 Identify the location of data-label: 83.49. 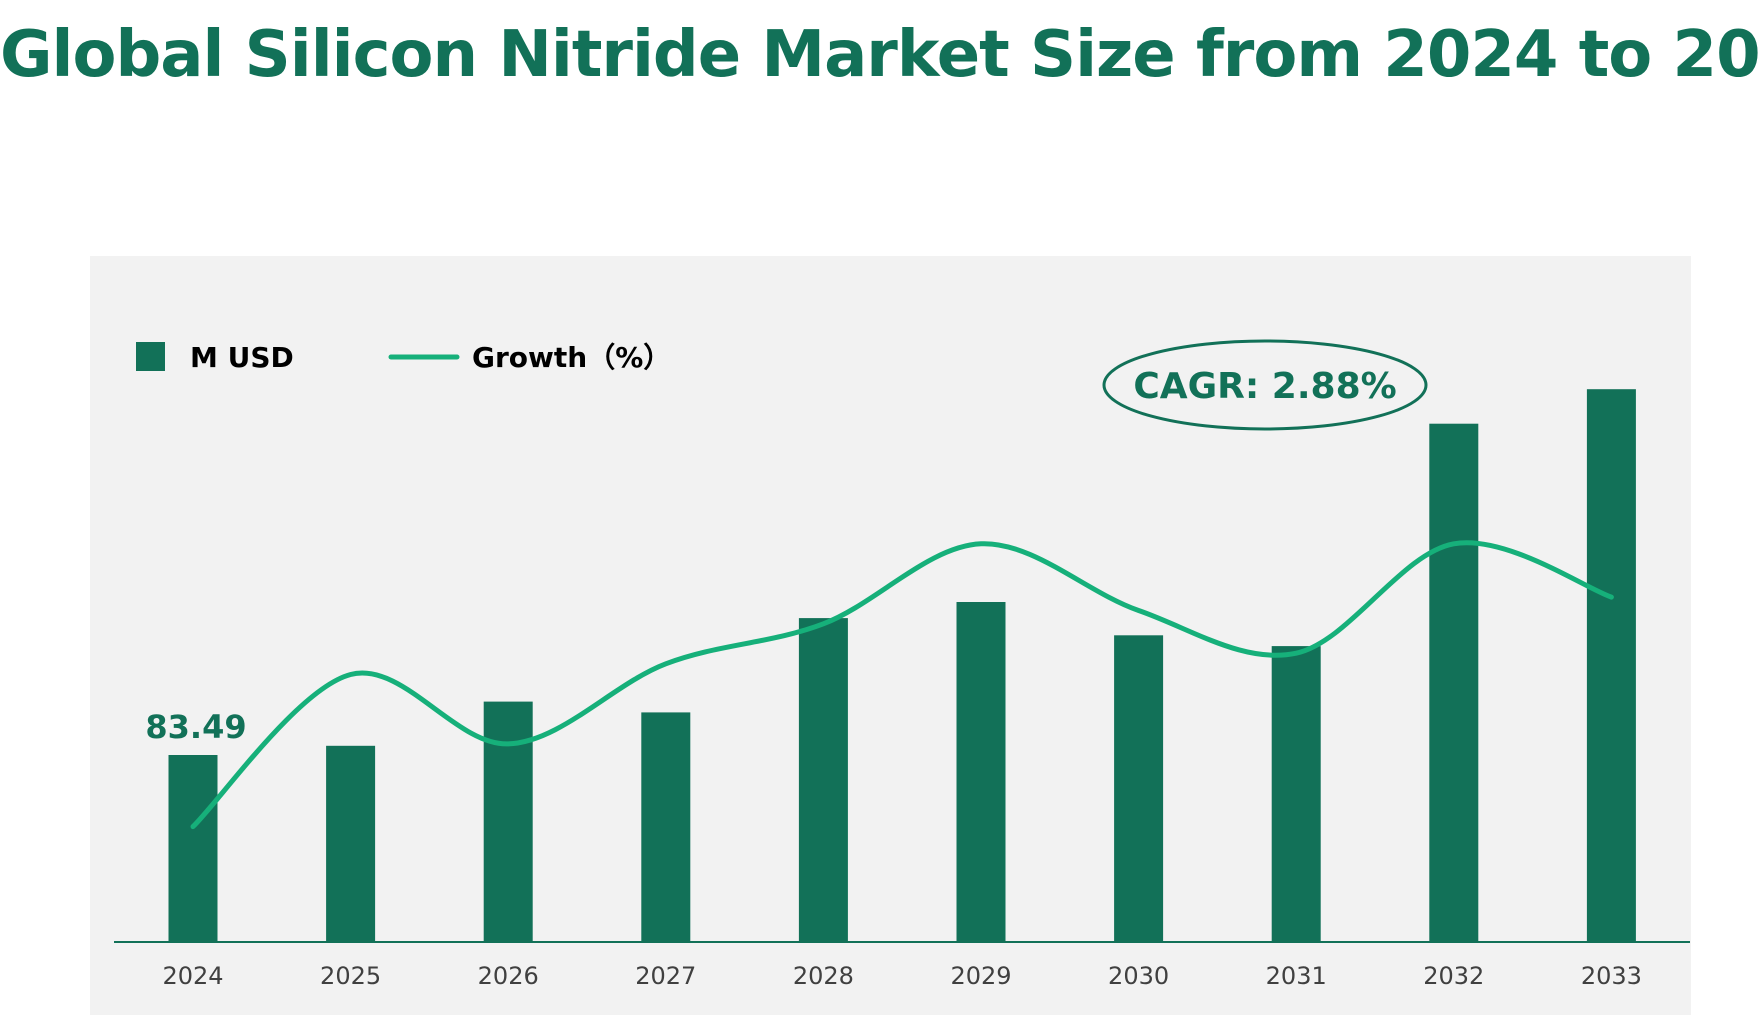
(195, 727).